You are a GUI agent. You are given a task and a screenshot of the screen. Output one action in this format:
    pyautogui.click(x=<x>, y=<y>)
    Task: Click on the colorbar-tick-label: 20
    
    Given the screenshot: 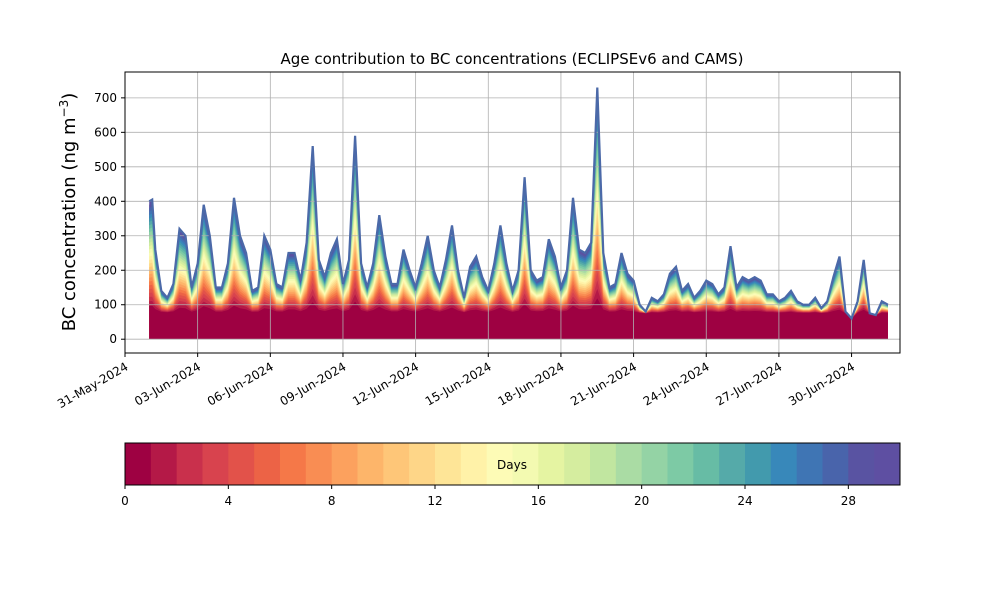 What is the action you would take?
    pyautogui.click(x=641, y=501)
    